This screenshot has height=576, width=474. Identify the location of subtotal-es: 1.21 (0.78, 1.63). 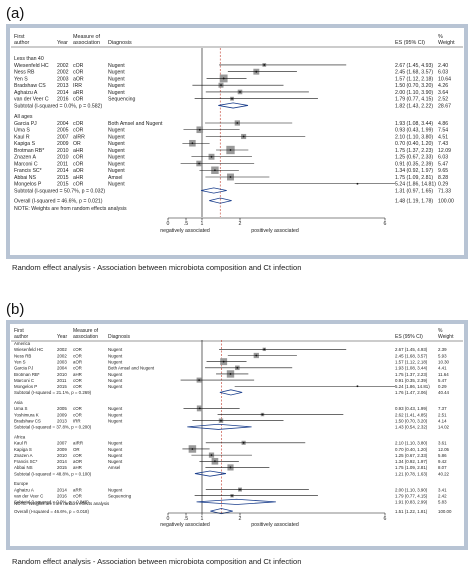
(411, 473).